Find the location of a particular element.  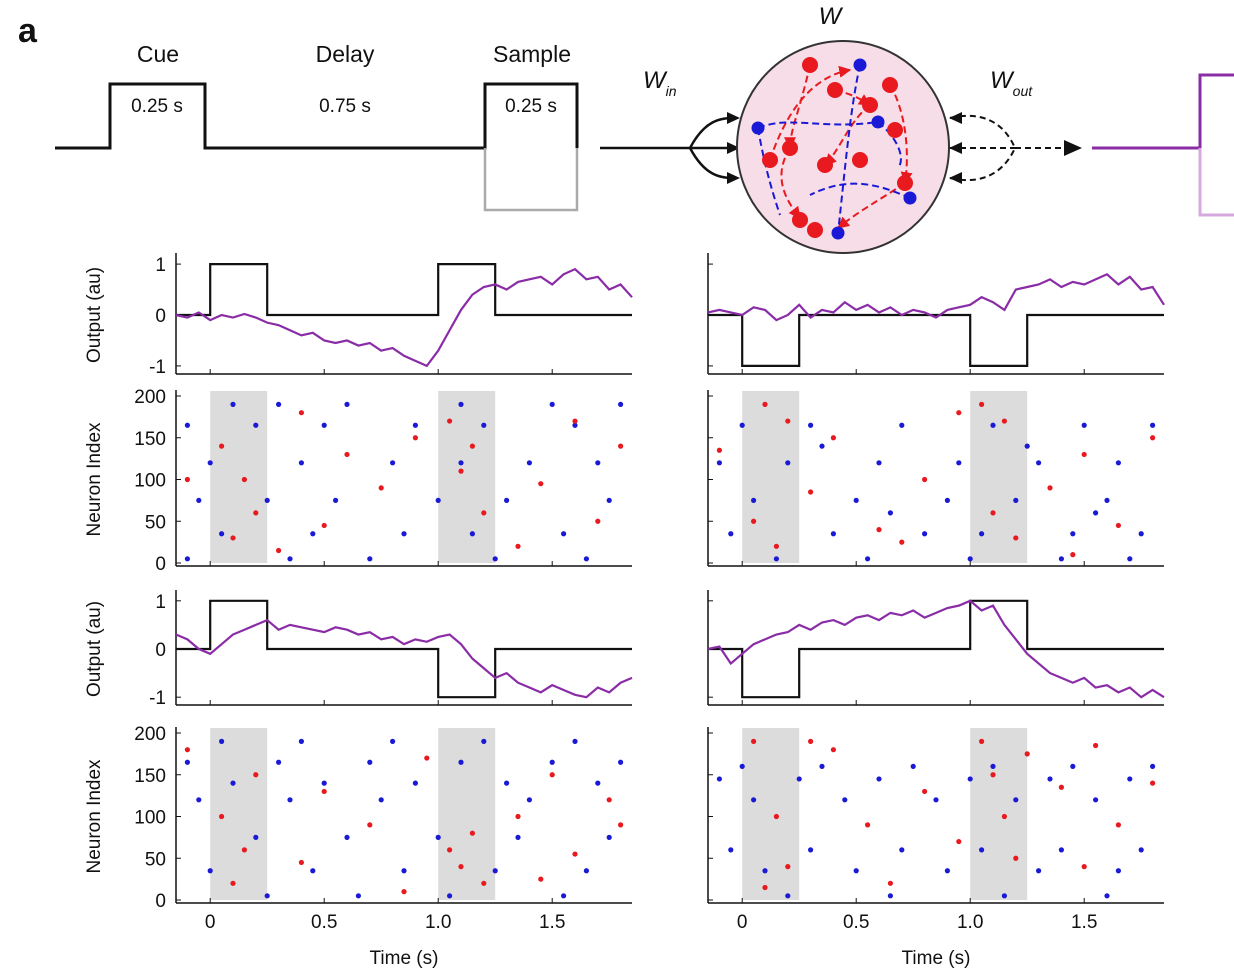

excitatory-nodes is located at coordinates (837, 147).